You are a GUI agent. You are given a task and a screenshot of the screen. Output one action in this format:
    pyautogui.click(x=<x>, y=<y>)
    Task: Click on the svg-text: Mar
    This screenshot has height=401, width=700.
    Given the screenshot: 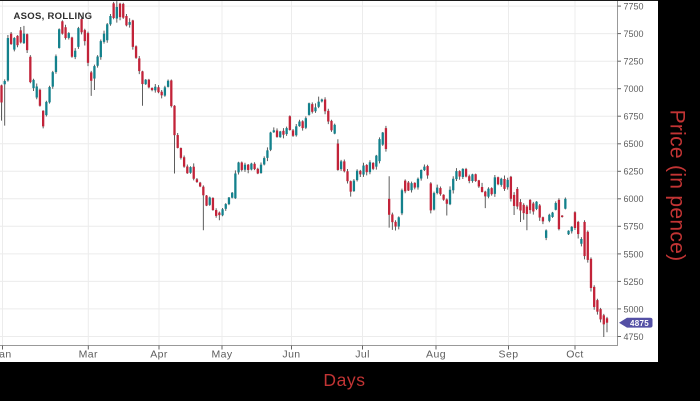 What is the action you would take?
    pyautogui.click(x=88, y=355)
    